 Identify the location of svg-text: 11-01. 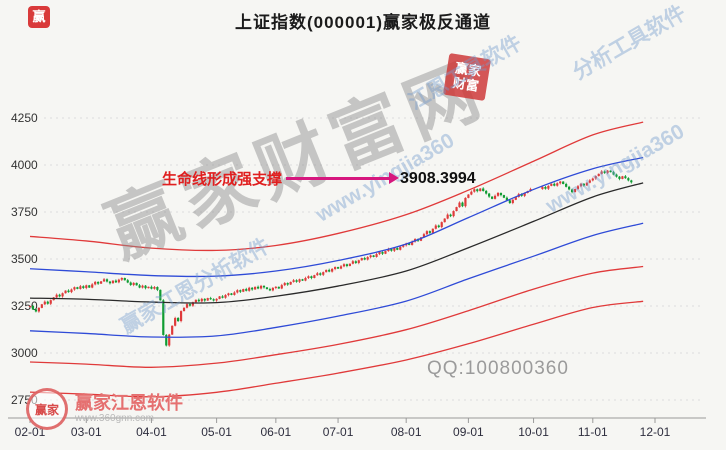
(593, 432).